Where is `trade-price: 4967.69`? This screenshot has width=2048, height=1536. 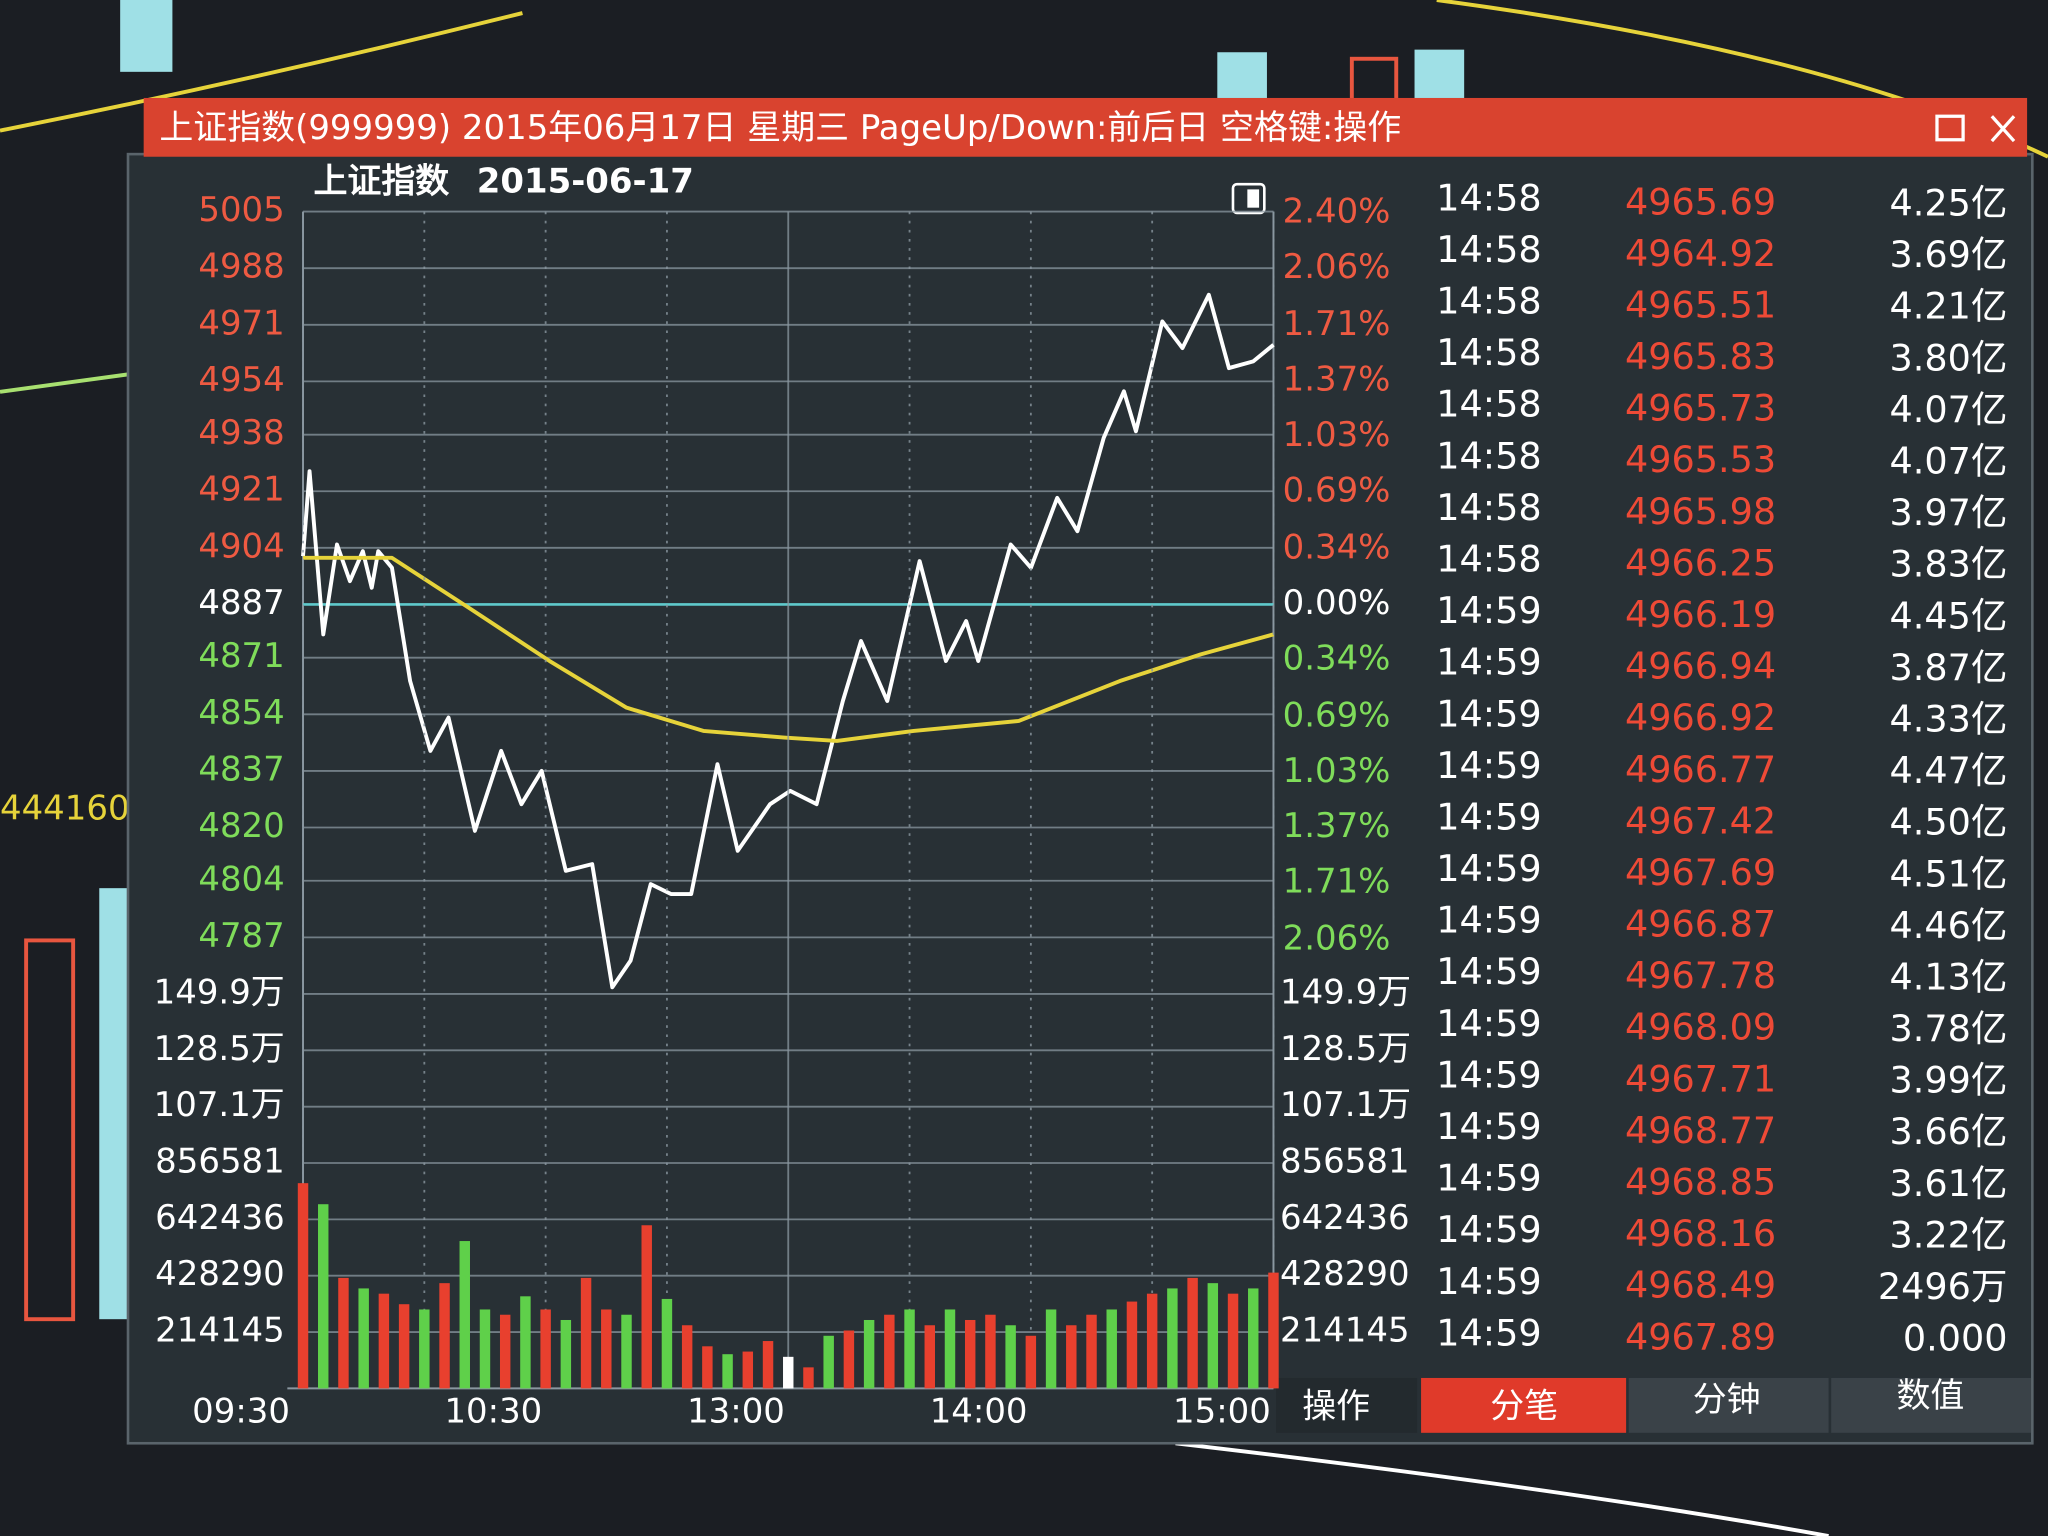
trade-price: 4967.69 is located at coordinates (1700, 872).